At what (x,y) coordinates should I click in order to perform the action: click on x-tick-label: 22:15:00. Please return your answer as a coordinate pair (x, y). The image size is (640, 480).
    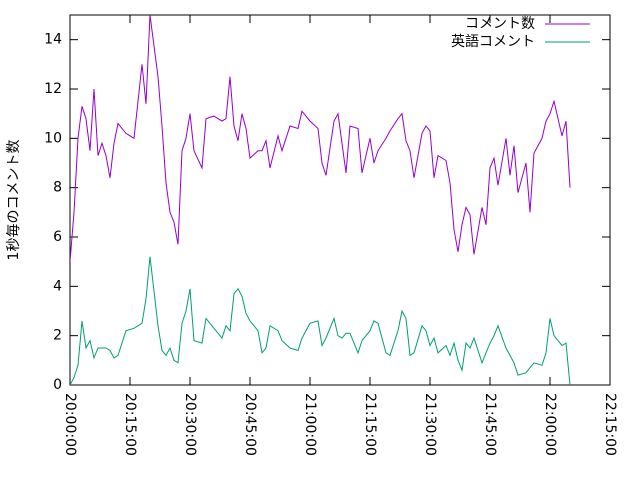
    Looking at the image, I should click on (610, 424).